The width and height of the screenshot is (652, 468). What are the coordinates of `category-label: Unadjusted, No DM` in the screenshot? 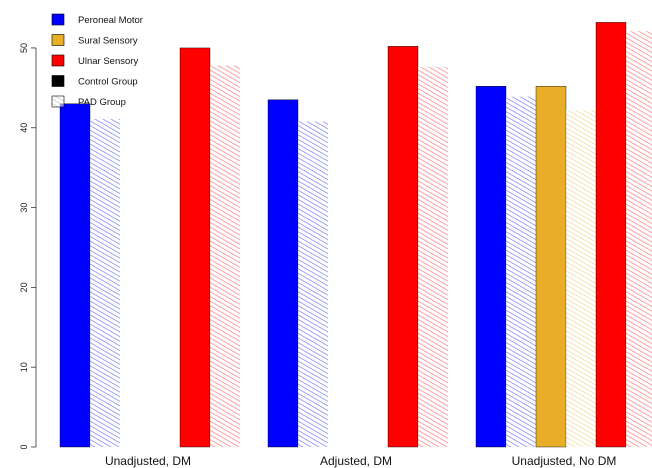 It's located at (564, 461).